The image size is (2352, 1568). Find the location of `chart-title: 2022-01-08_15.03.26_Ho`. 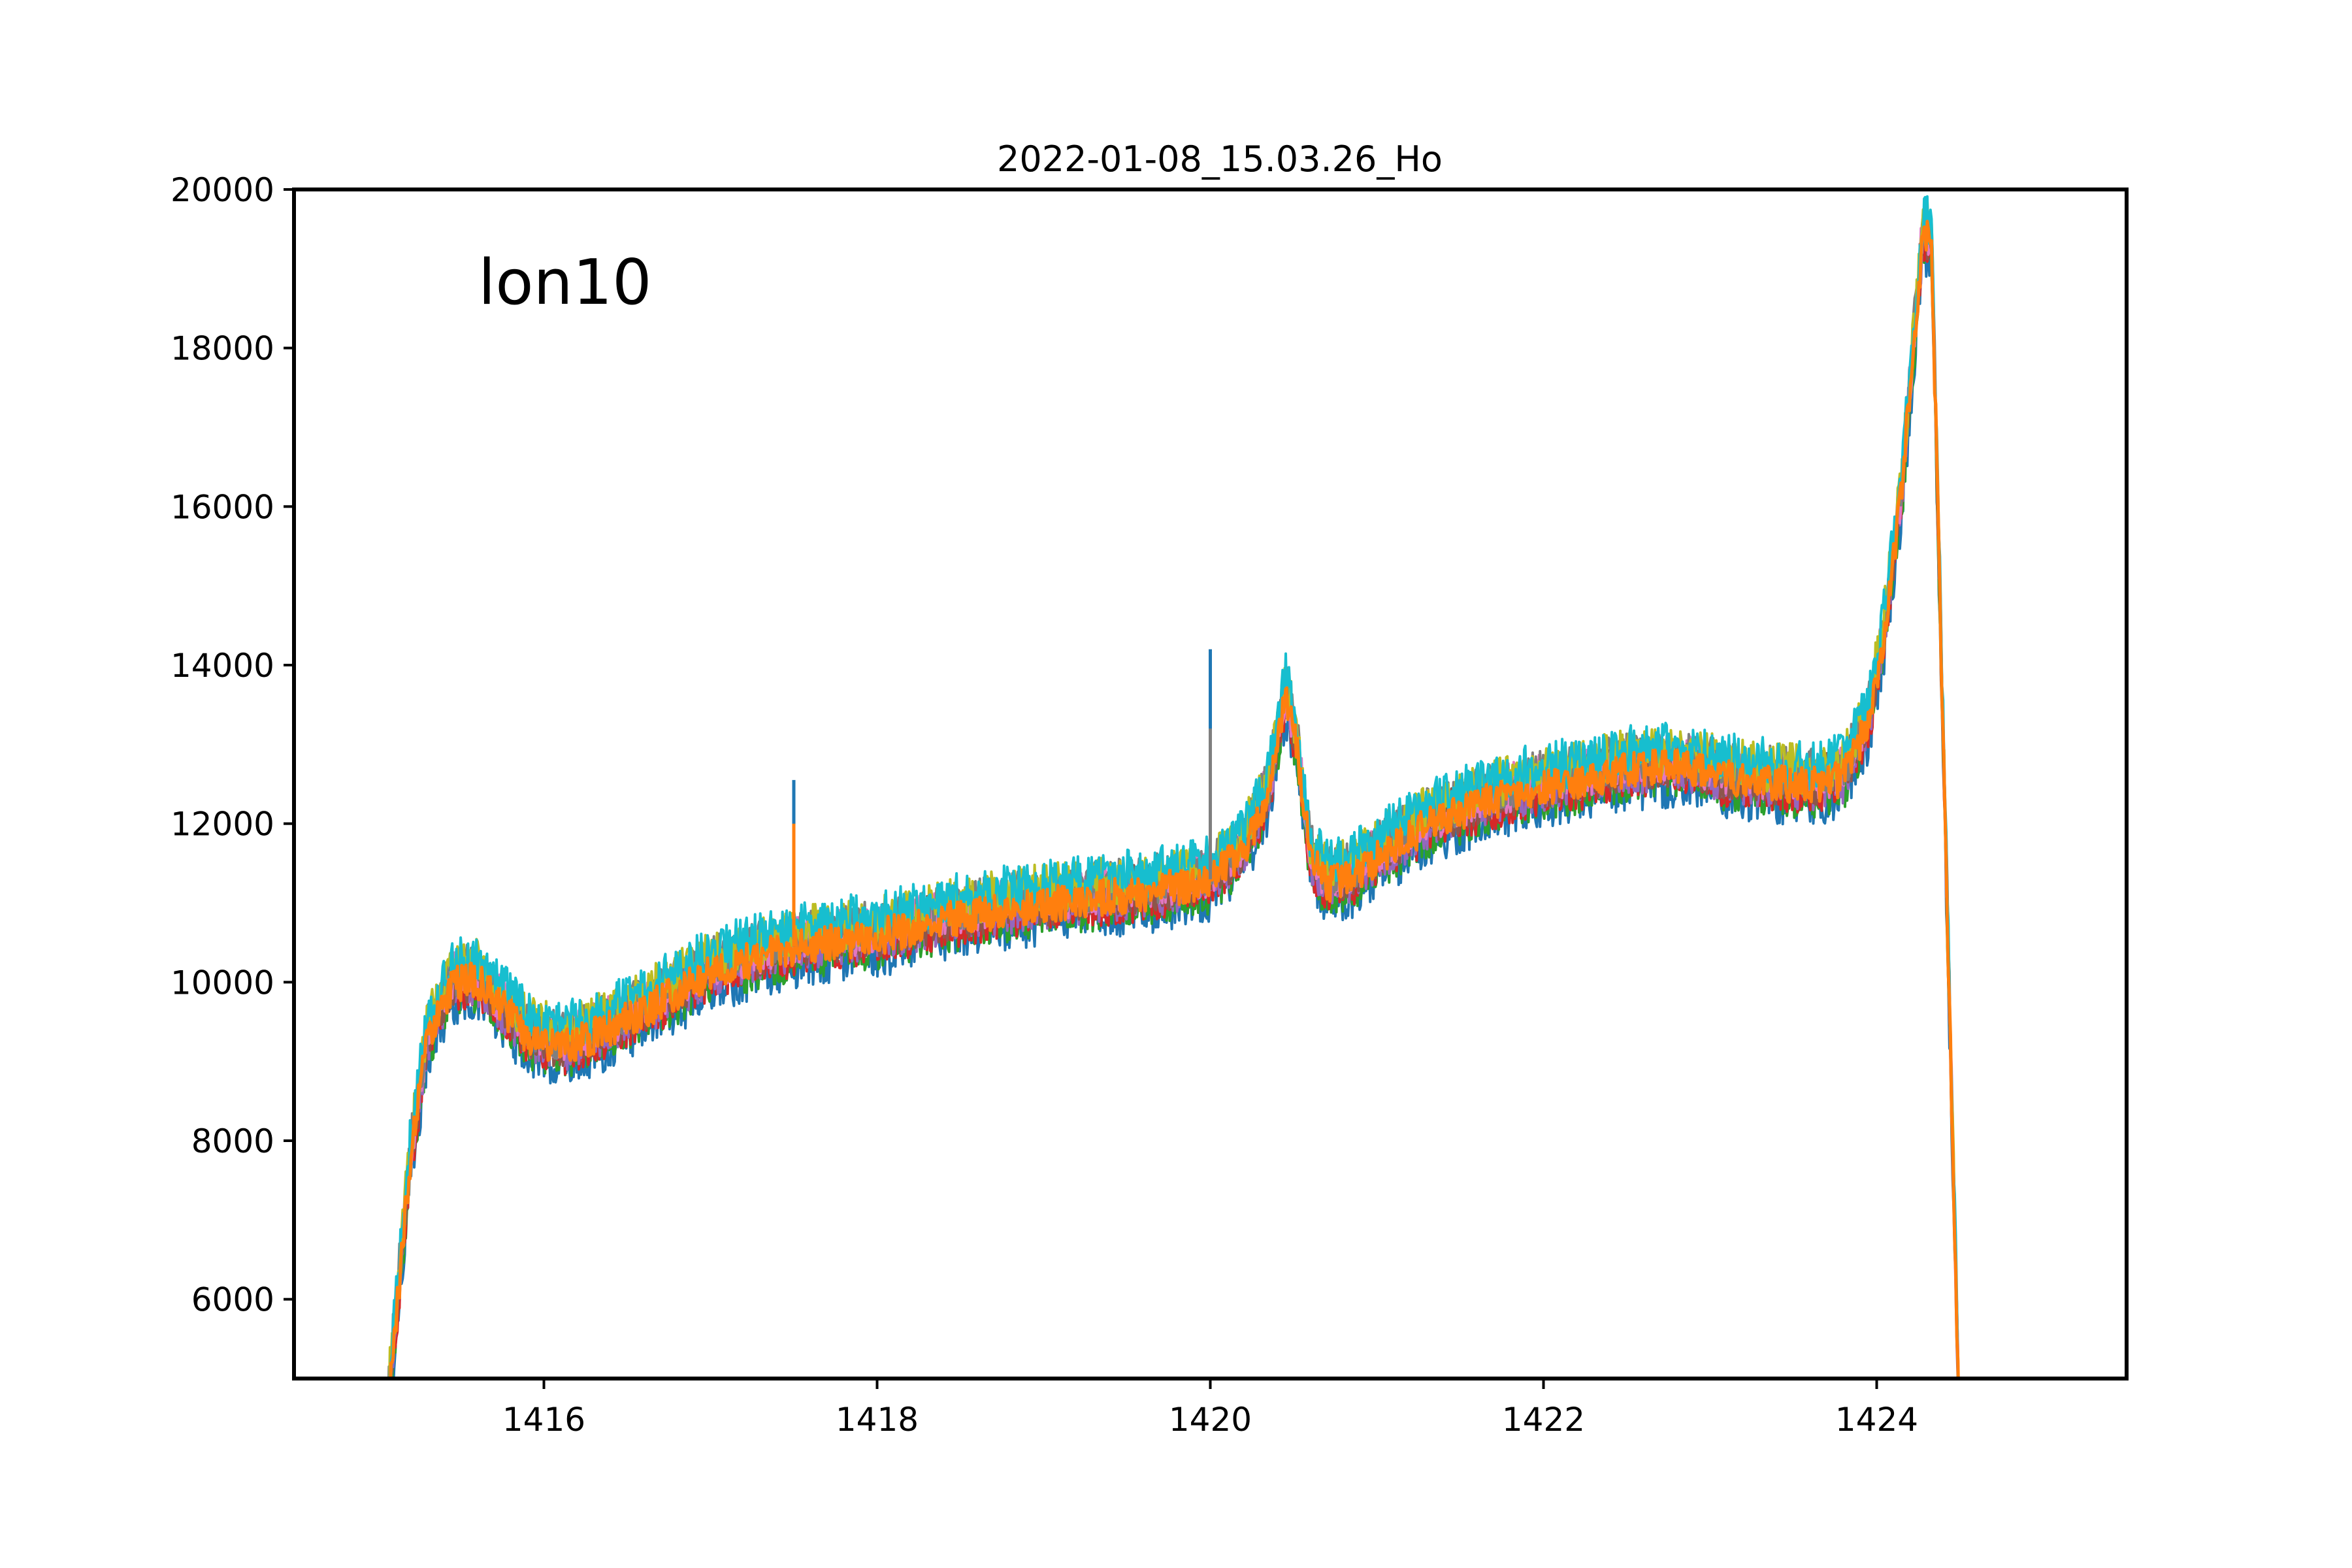

chart-title: 2022-01-08_15.03.26_Ho is located at coordinates (1220, 159).